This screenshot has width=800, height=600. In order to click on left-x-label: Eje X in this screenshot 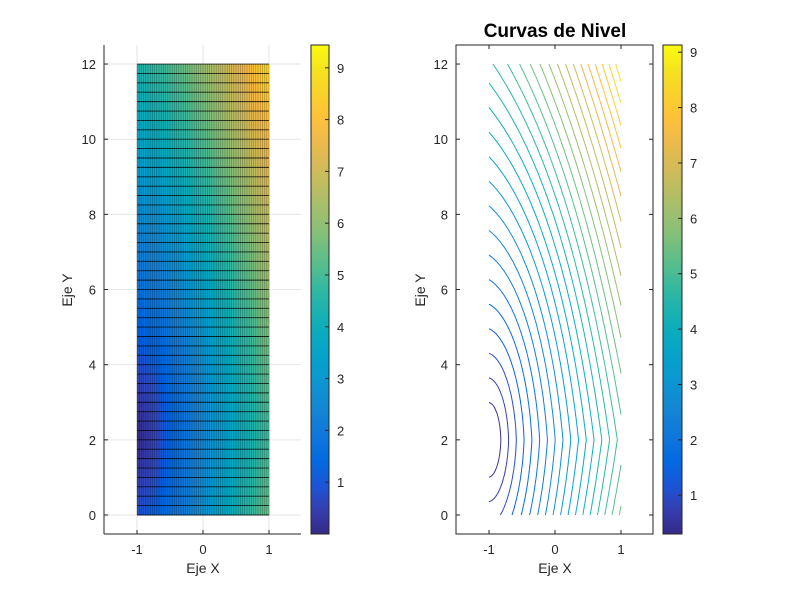, I will do `click(203, 568)`.